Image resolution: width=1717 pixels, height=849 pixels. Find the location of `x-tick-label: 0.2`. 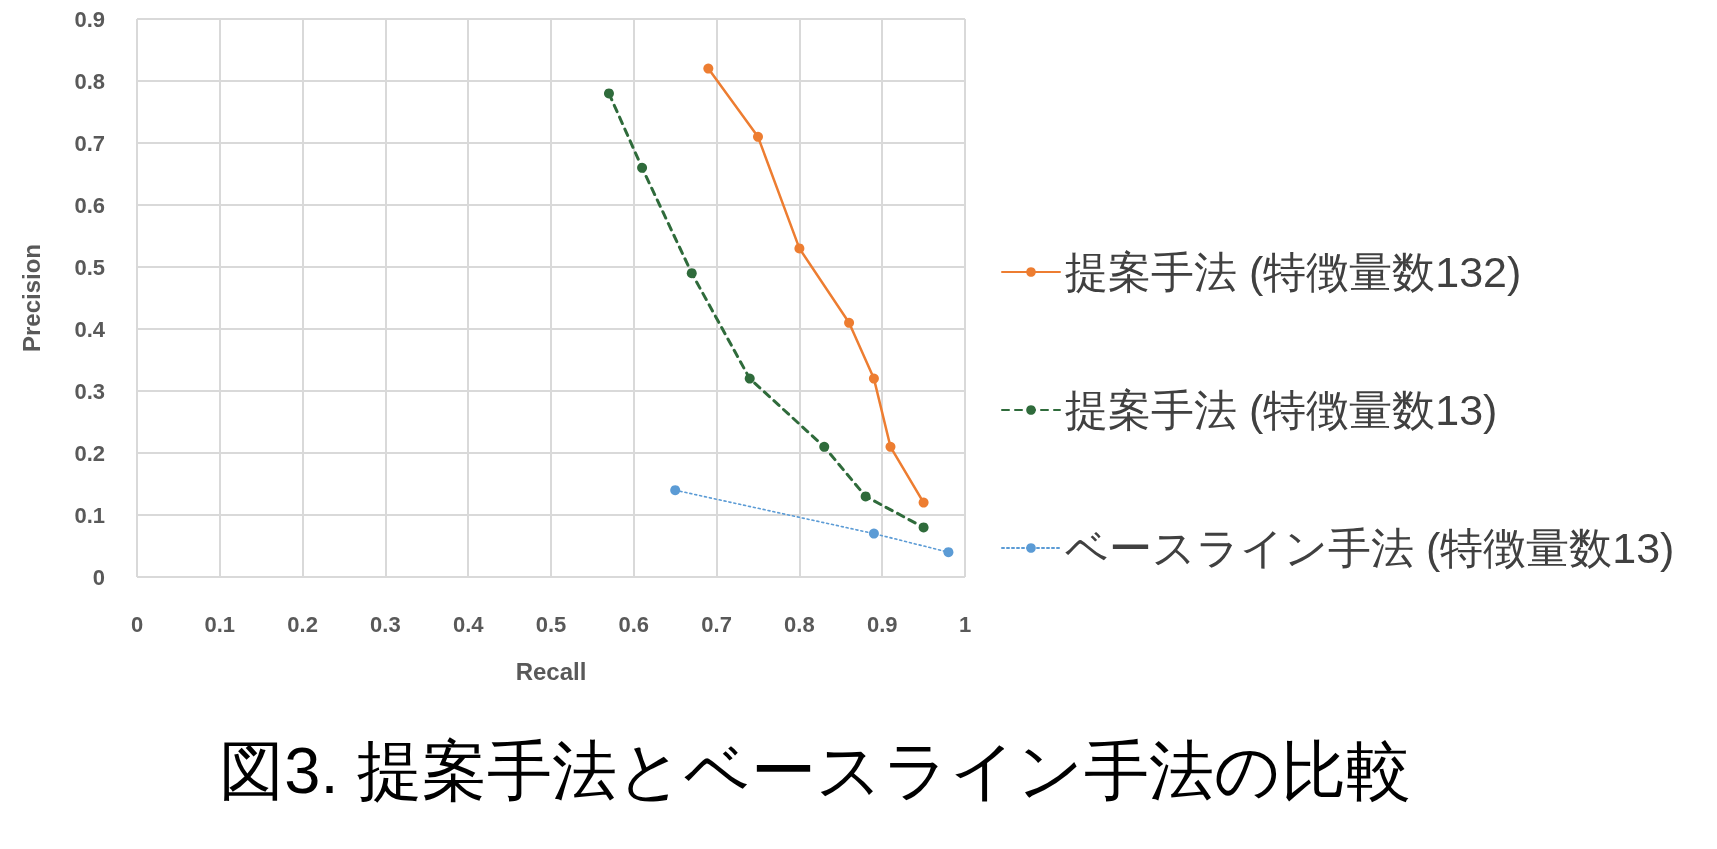

x-tick-label: 0.2 is located at coordinates (302, 624).